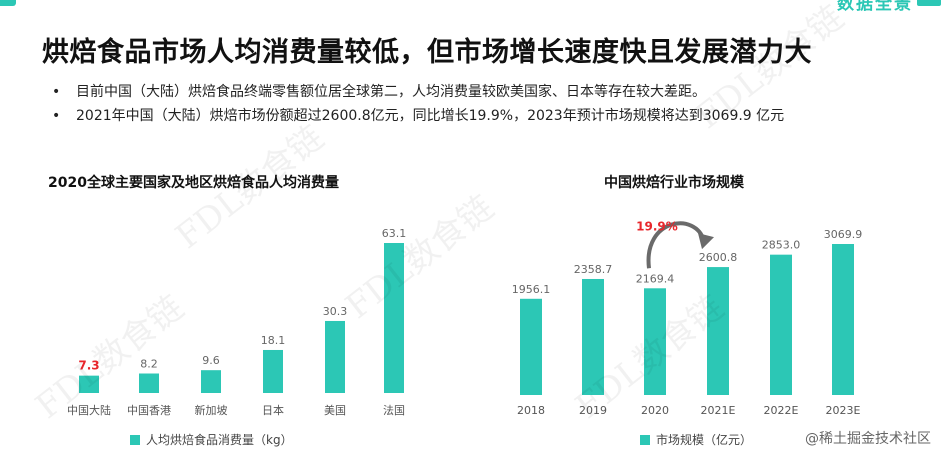  Describe the element at coordinates (273, 410) in the screenshot. I see `category-label: 日本` at that location.